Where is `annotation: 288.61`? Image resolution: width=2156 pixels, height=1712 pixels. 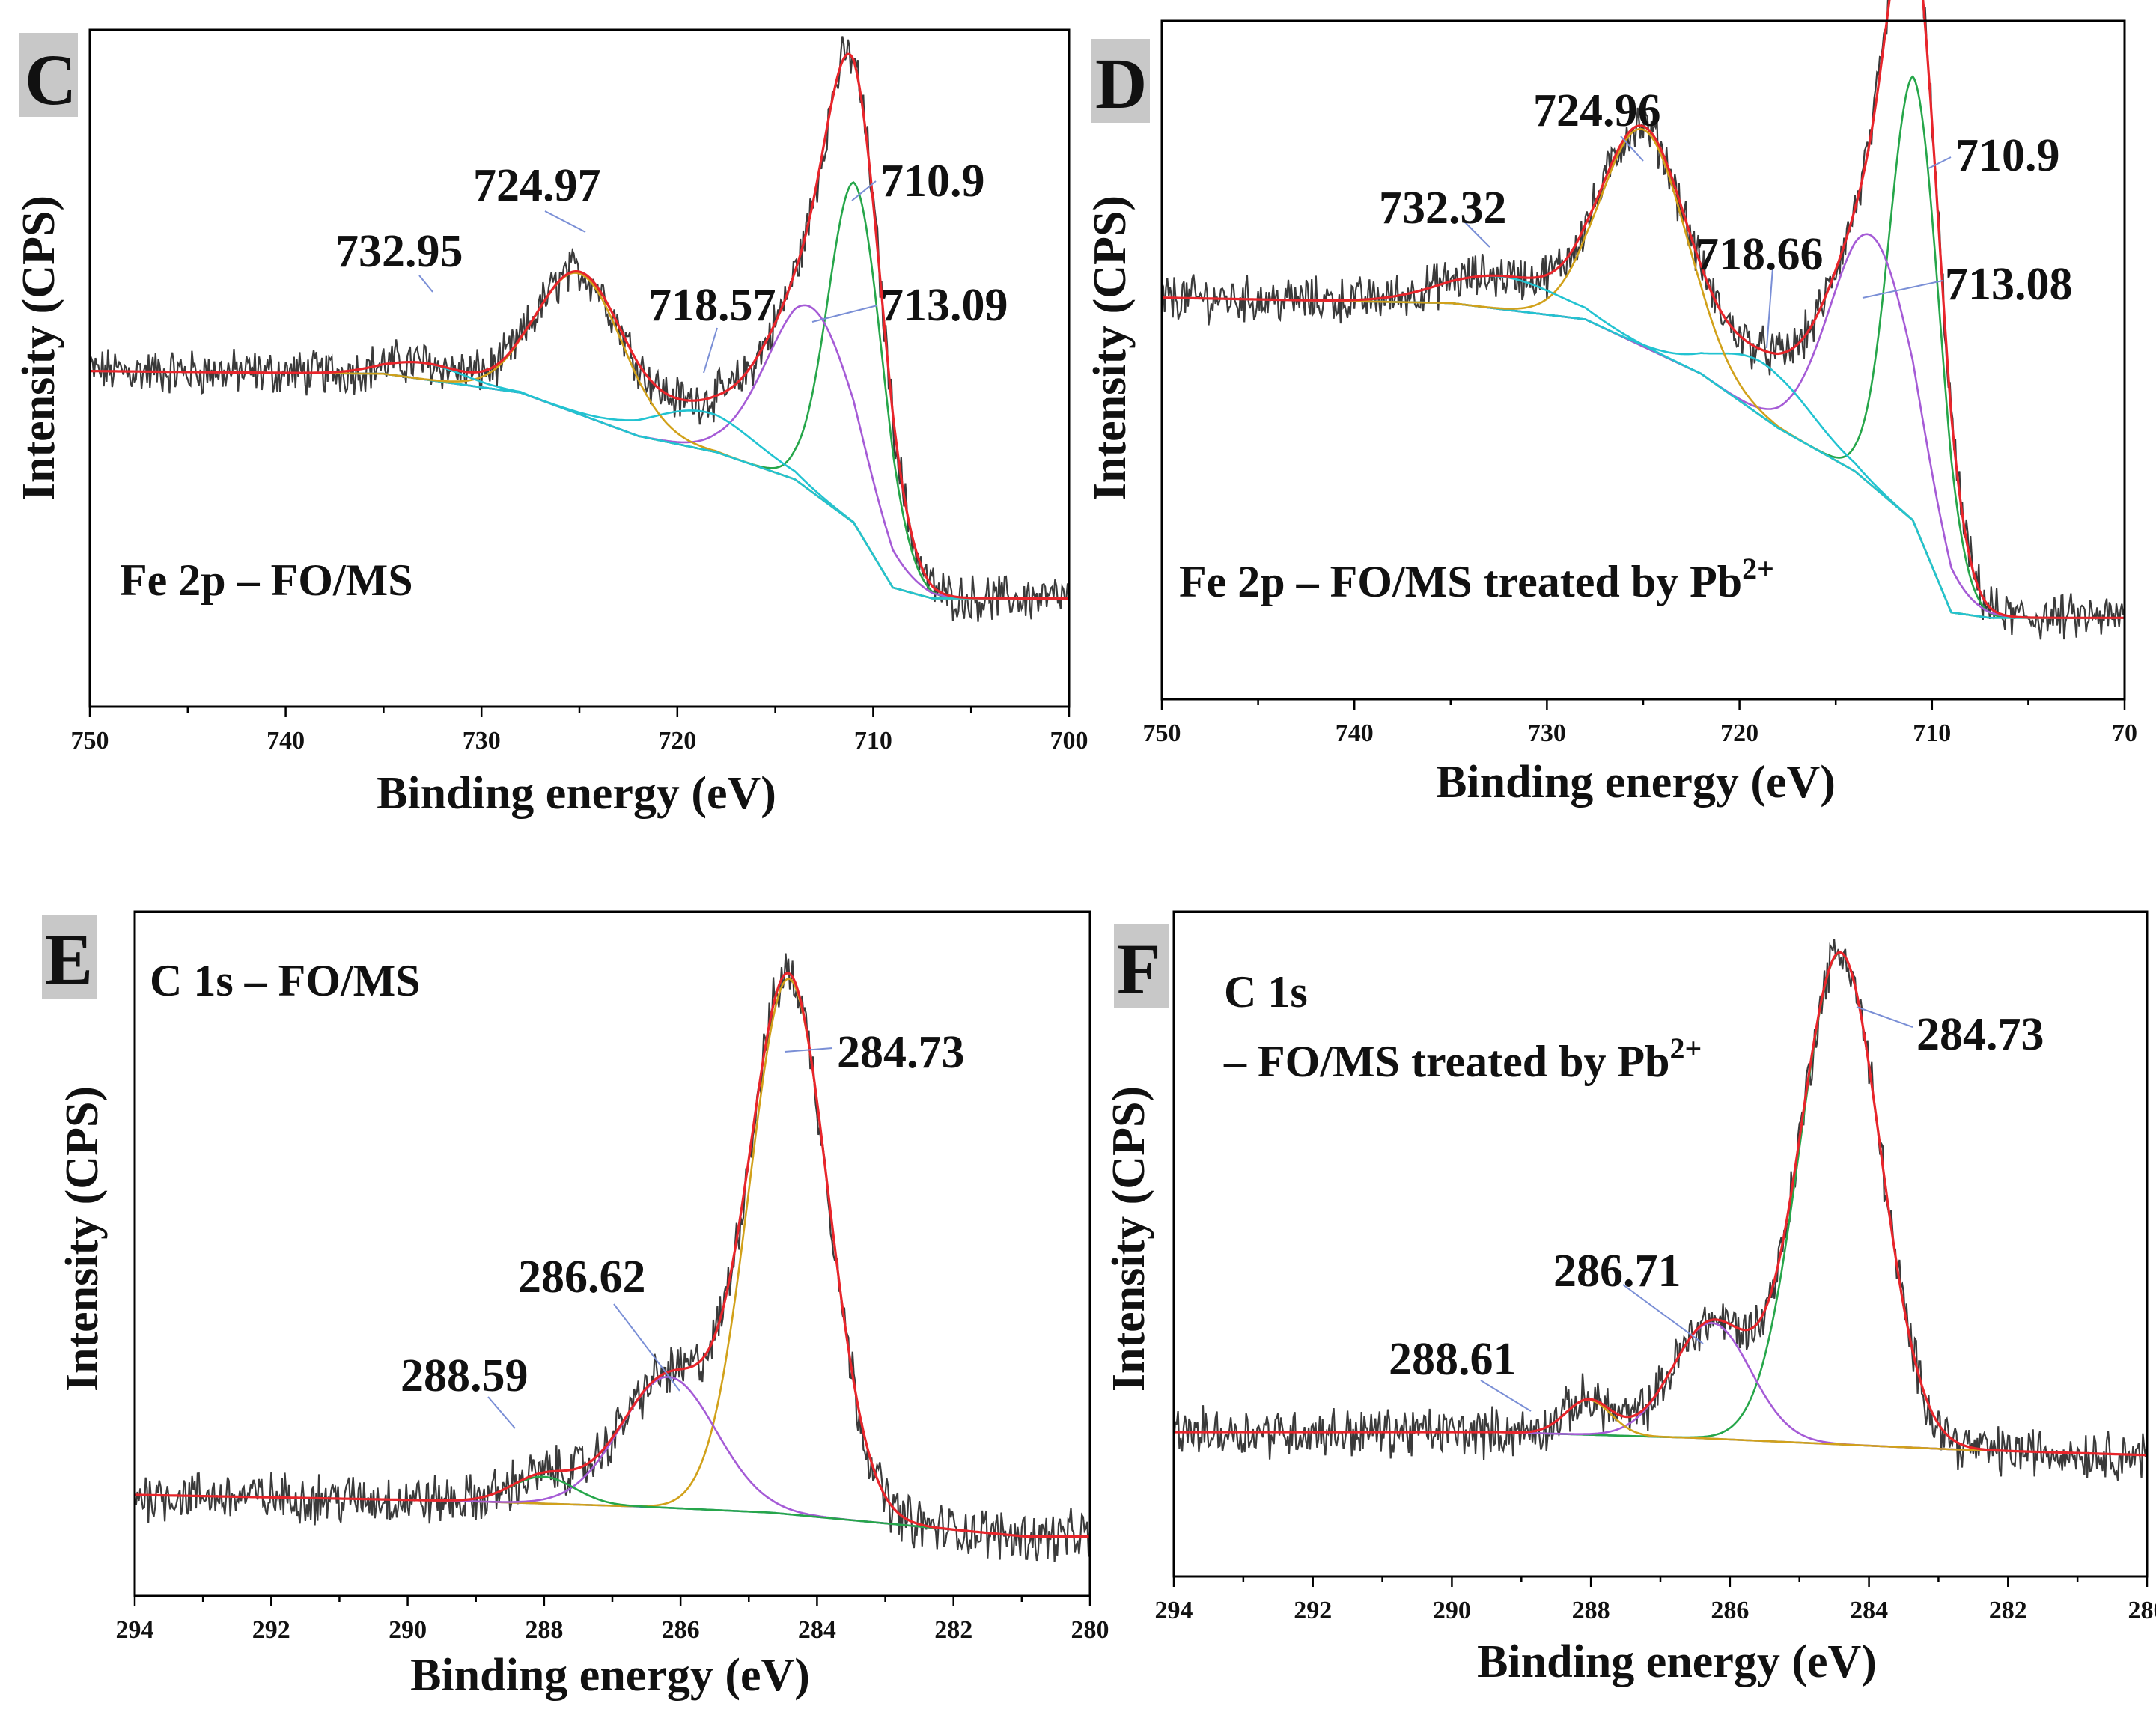 annotation: 288.61 is located at coordinates (1453, 1359).